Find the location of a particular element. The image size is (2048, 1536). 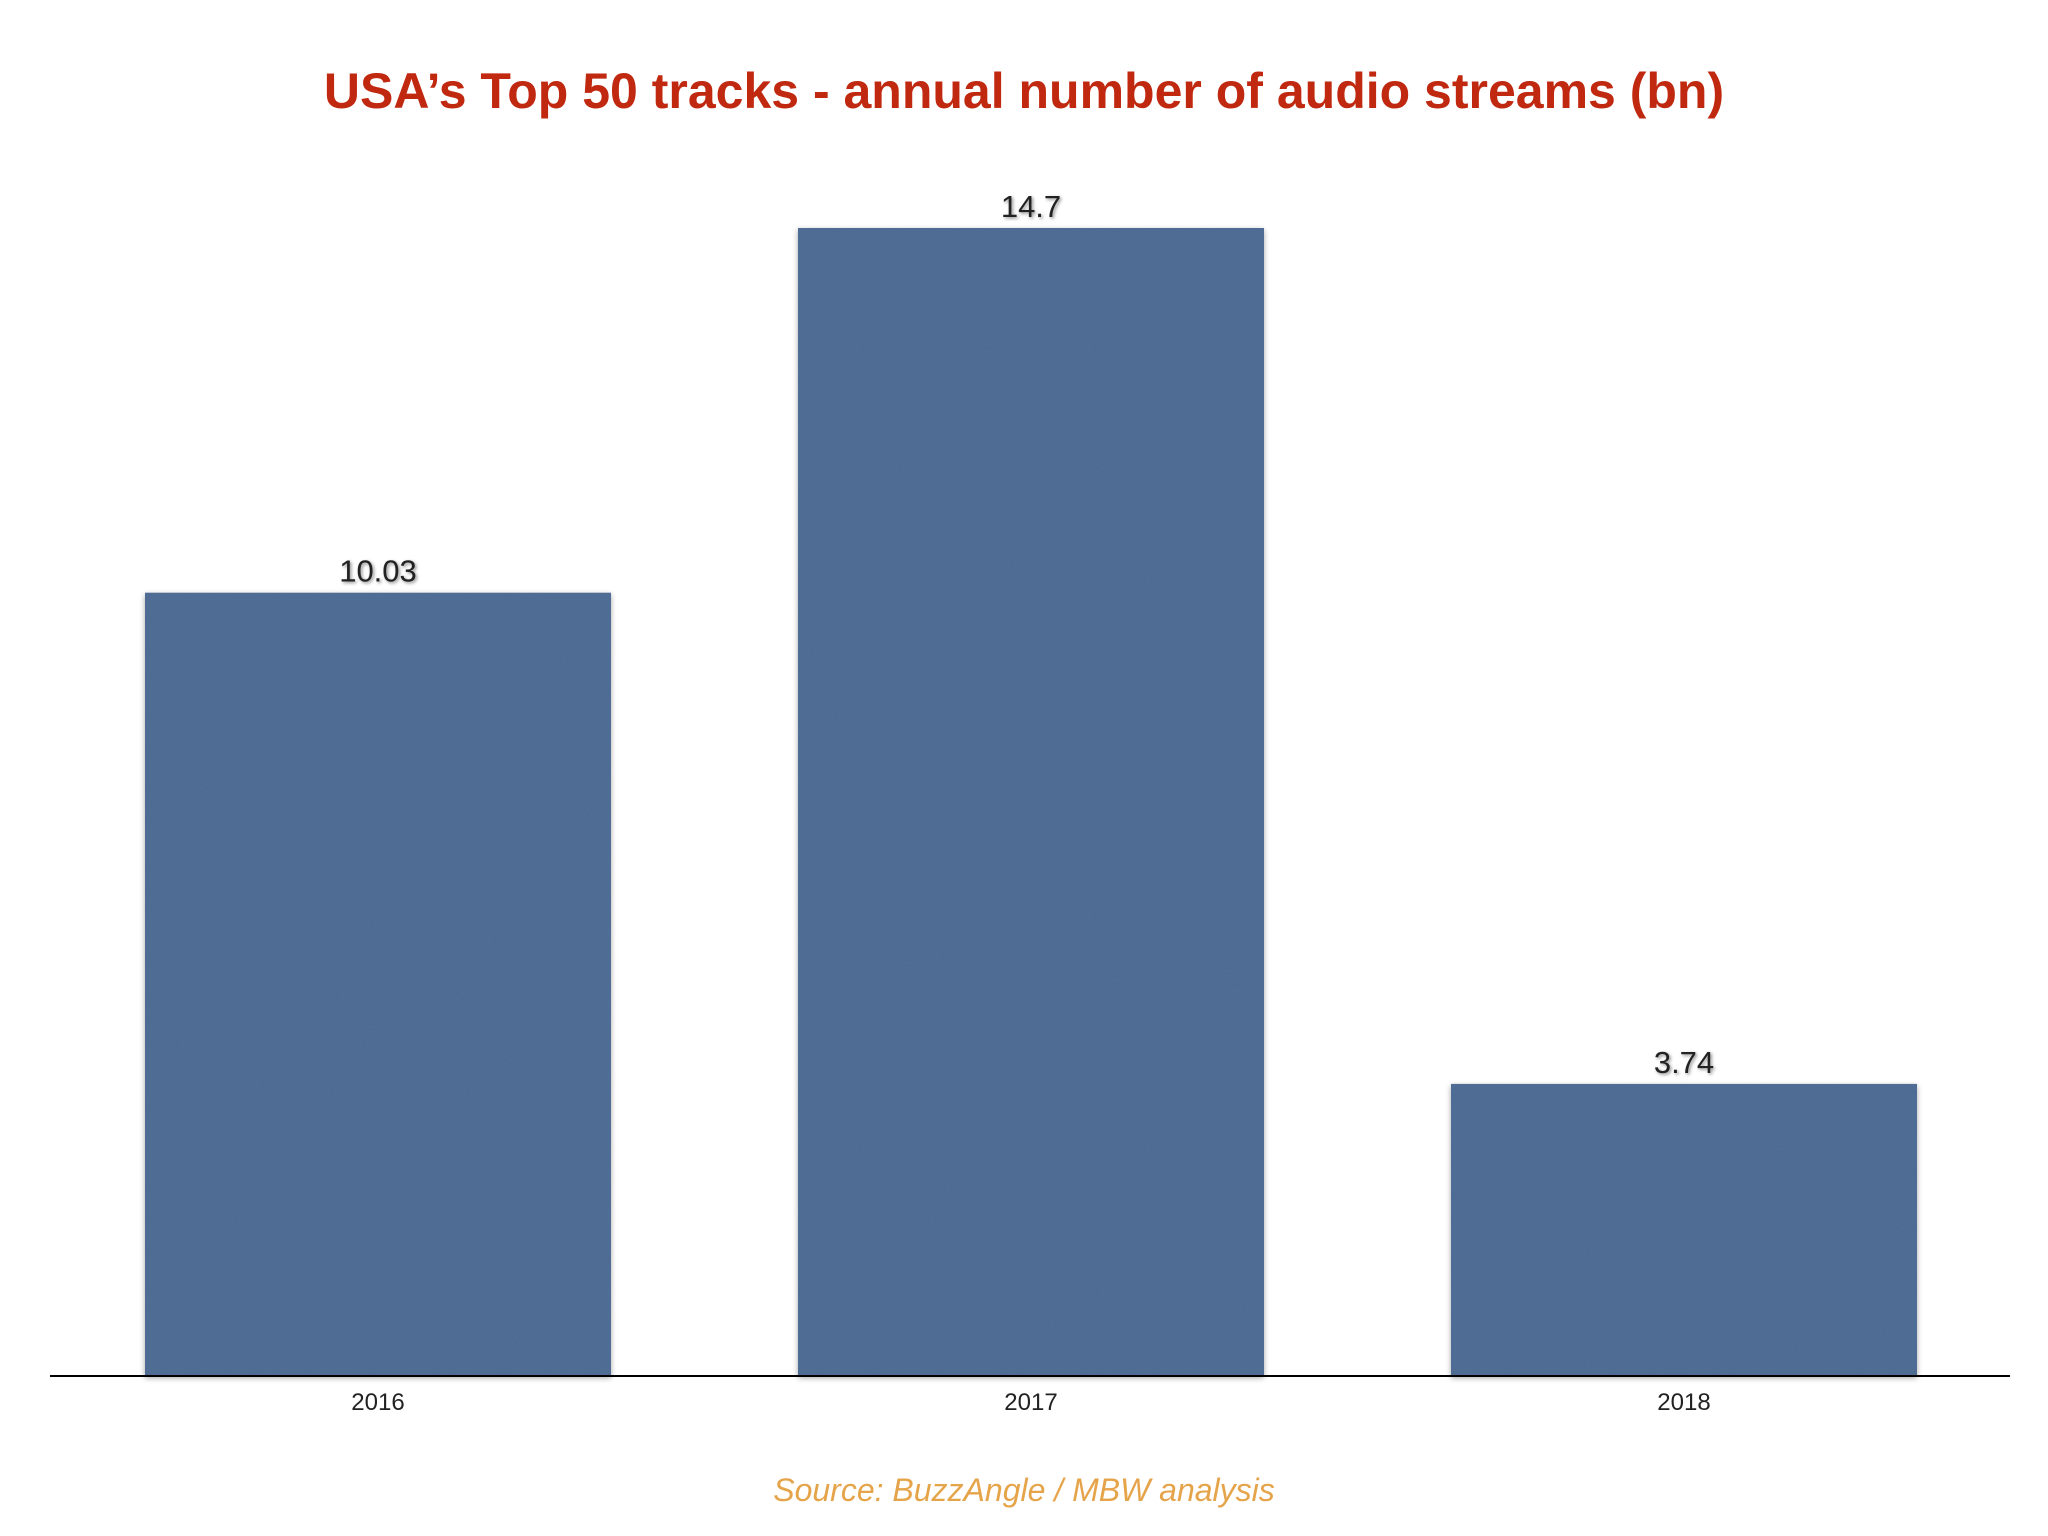

bar-group-2016 is located at coordinates (378, 984).